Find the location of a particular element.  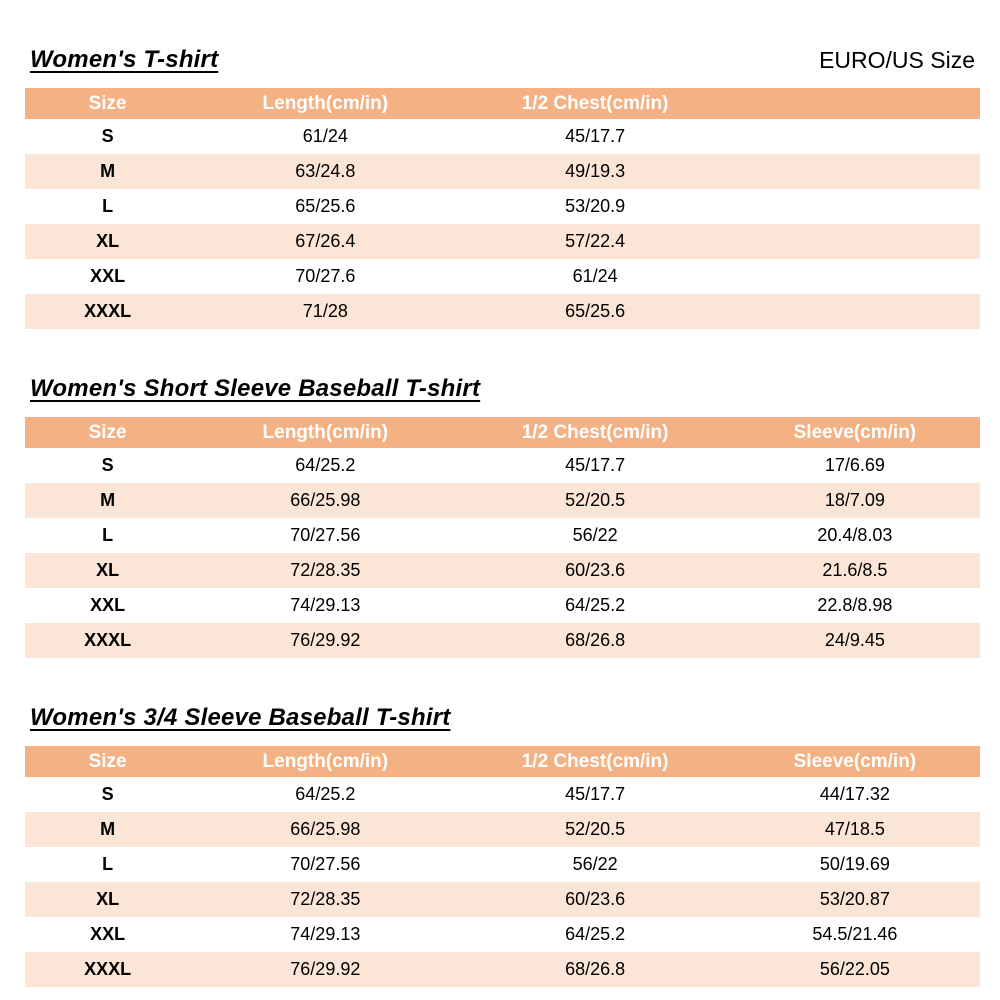

table-row: XL 67/26.4 57/22.4 is located at coordinates (502, 241).